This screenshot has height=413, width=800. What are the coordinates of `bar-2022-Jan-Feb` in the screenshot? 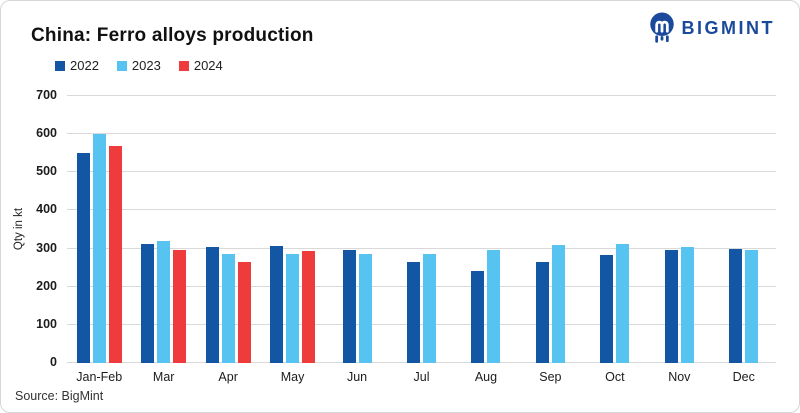 It's located at (83, 258).